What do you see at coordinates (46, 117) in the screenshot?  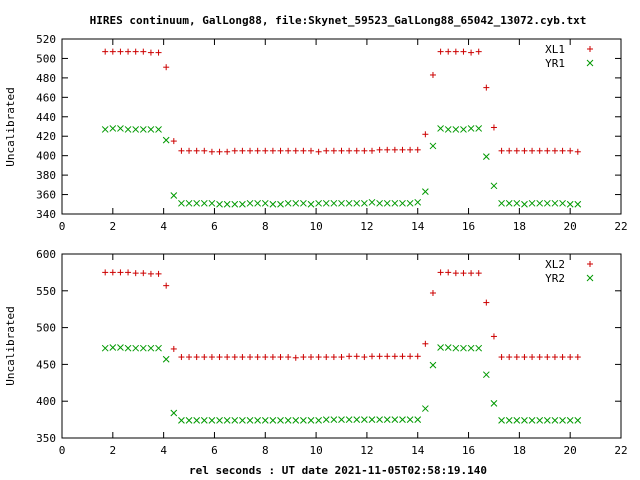 I see `y-tick-label: 440` at bounding box center [46, 117].